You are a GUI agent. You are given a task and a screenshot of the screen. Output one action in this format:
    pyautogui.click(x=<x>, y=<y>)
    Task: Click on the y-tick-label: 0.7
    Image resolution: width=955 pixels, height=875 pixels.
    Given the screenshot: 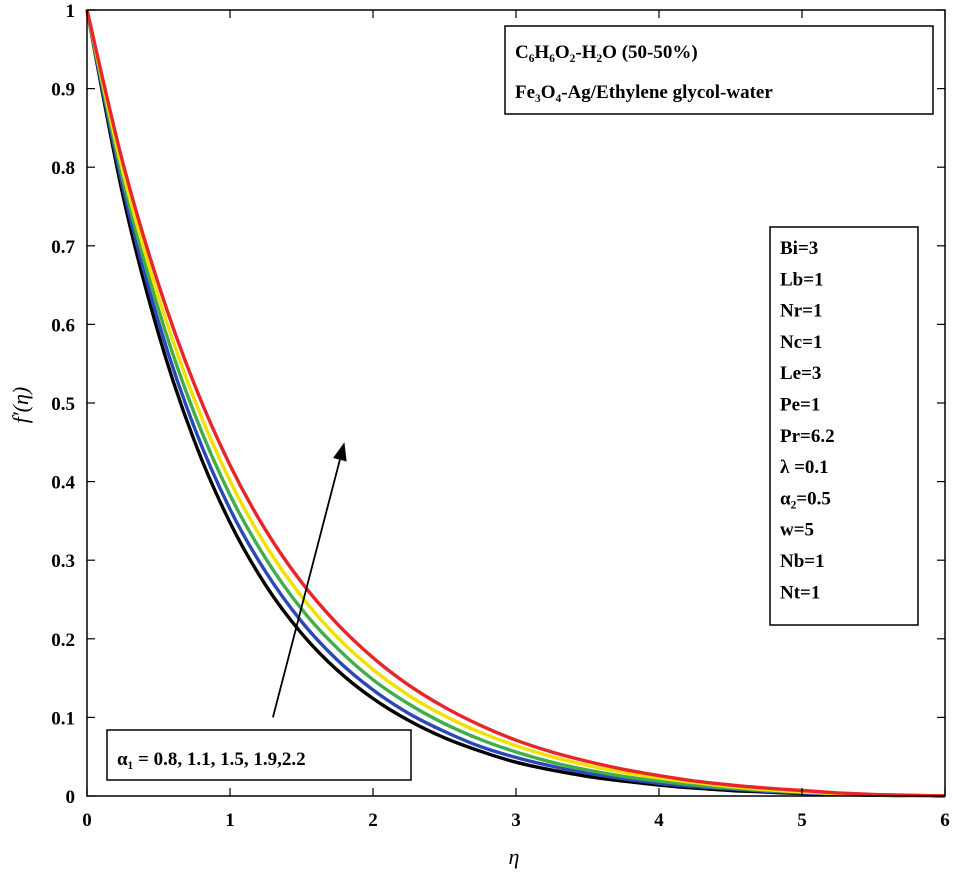 What is the action you would take?
    pyautogui.click(x=63, y=247)
    